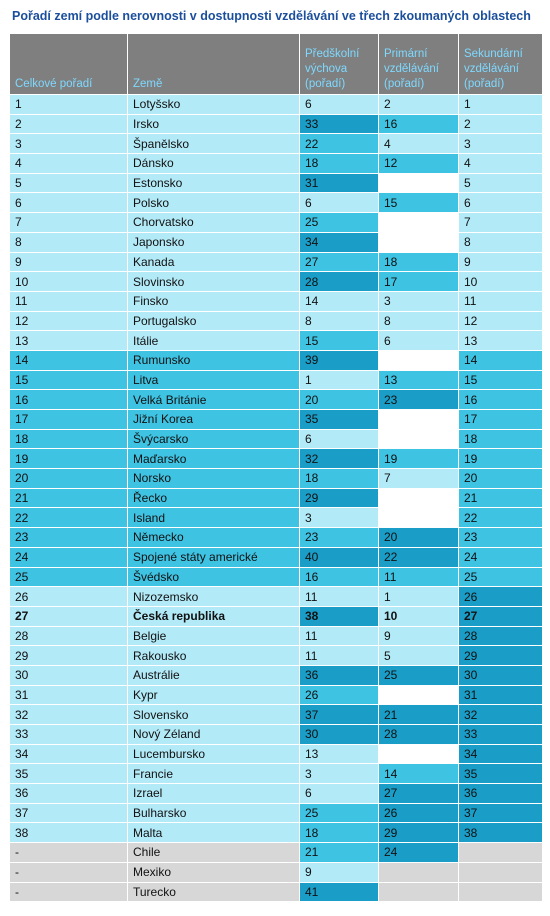 The height and width of the screenshot is (916, 550). What do you see at coordinates (213, 793) in the screenshot?
I see `cell-country: Izrael` at bounding box center [213, 793].